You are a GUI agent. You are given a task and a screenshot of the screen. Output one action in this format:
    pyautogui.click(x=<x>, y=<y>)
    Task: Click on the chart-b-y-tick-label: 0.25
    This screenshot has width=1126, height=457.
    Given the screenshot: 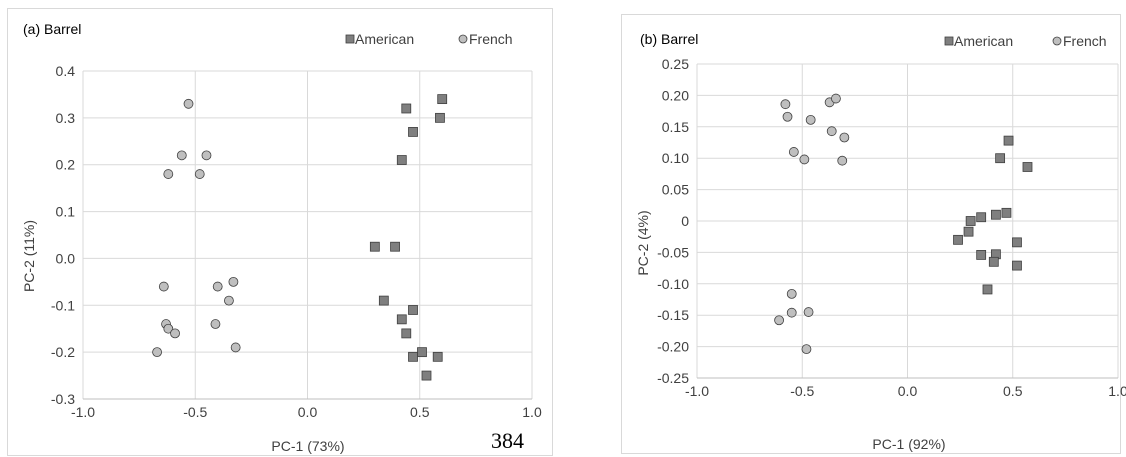 What is the action you would take?
    pyautogui.click(x=675, y=64)
    